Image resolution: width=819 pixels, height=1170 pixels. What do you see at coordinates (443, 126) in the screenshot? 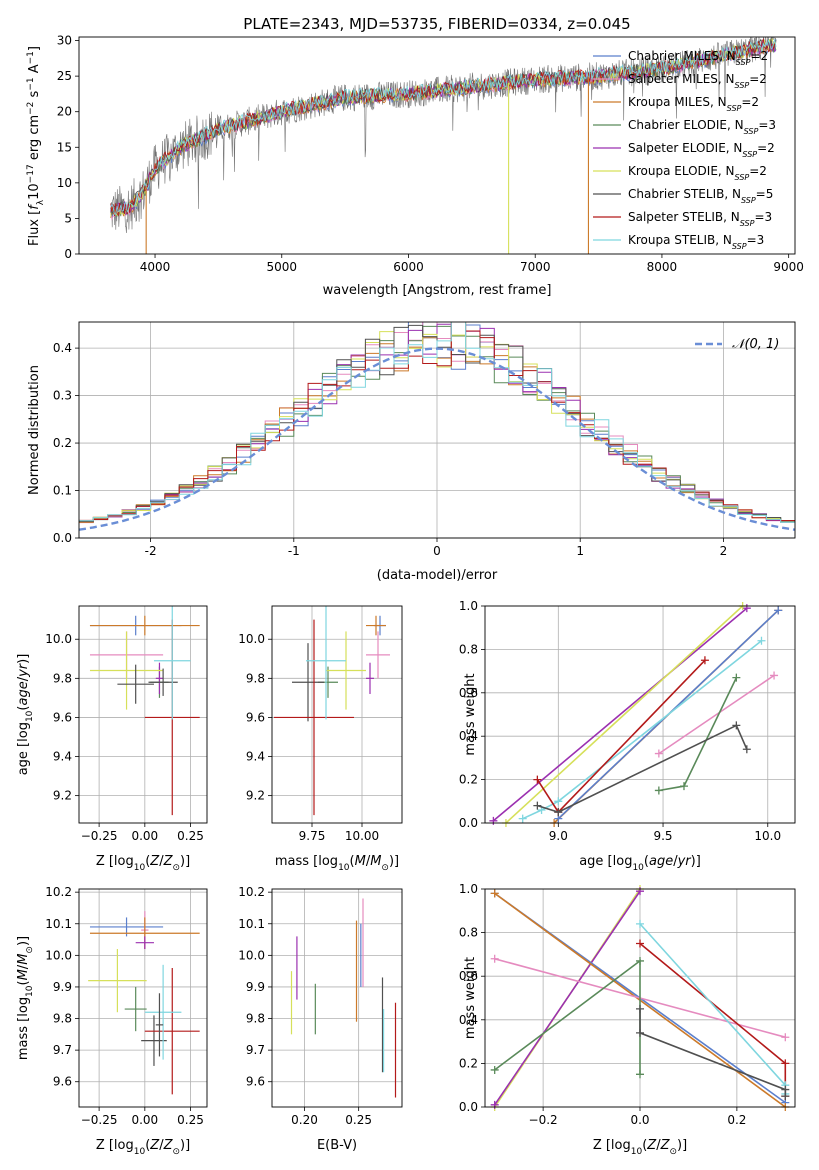
I see `spectrum-model-line` at bounding box center [443, 126].